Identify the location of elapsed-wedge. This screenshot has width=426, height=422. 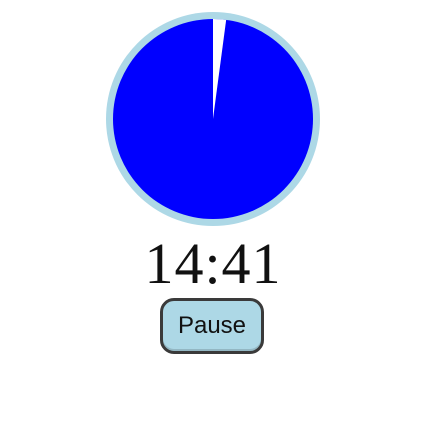
(220, 69).